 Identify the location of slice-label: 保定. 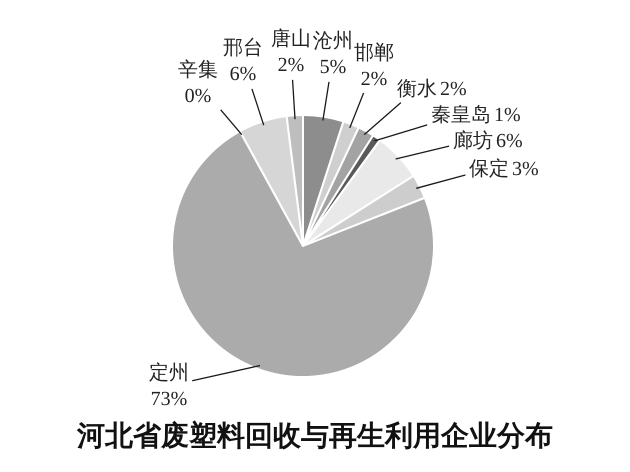
(489, 169).